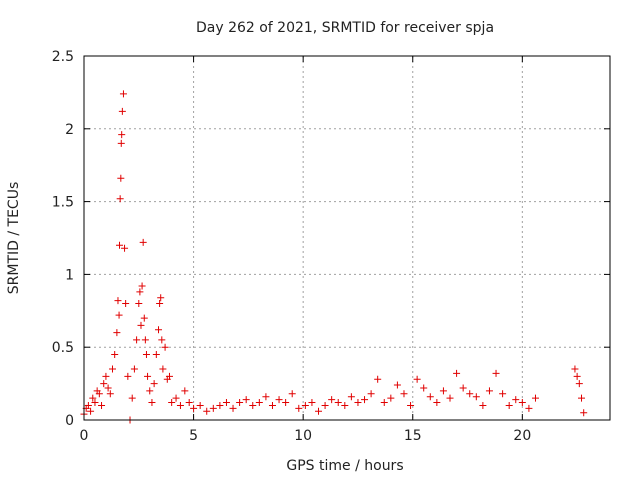  What do you see at coordinates (69, 275) in the screenshot?
I see `y-tick-label: 1` at bounding box center [69, 275].